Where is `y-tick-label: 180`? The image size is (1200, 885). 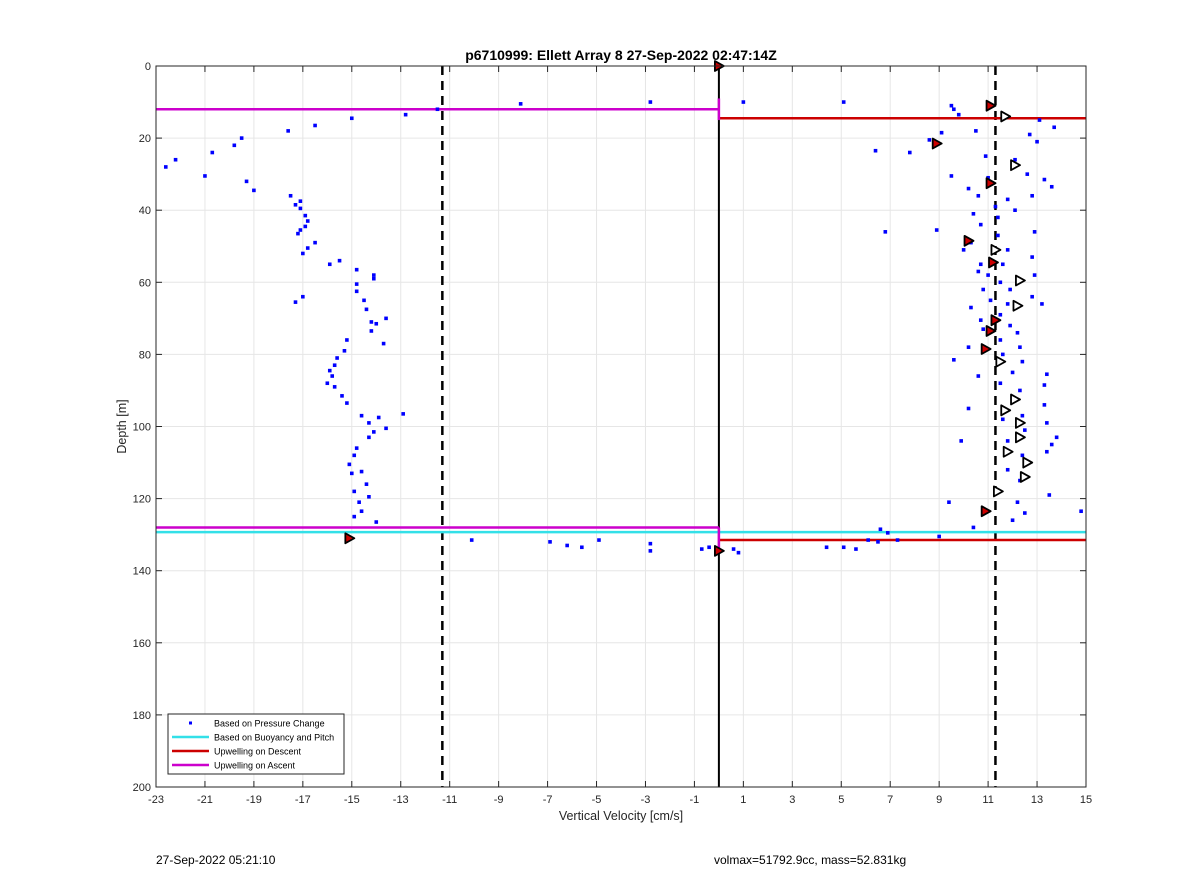
y-tick-label: 180 is located at coordinates (142, 716).